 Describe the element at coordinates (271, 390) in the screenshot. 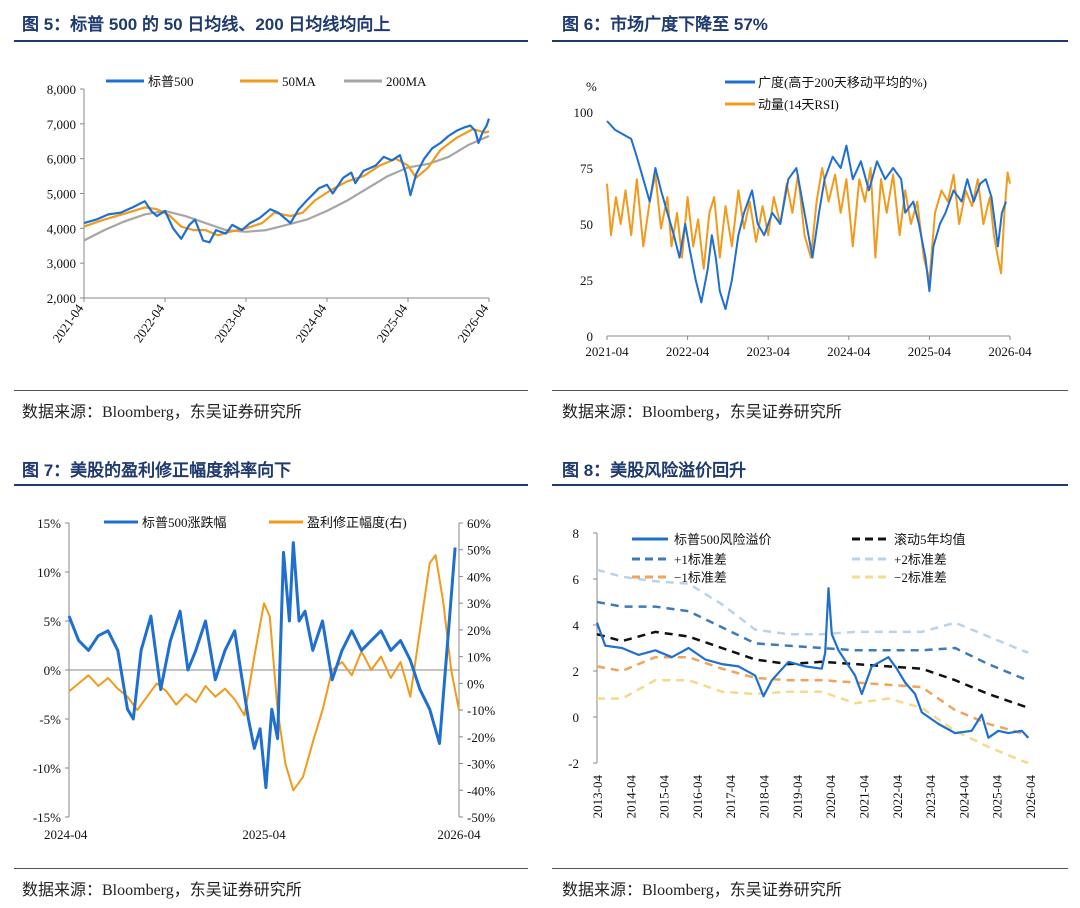

I see `fig5-source-rule` at that location.